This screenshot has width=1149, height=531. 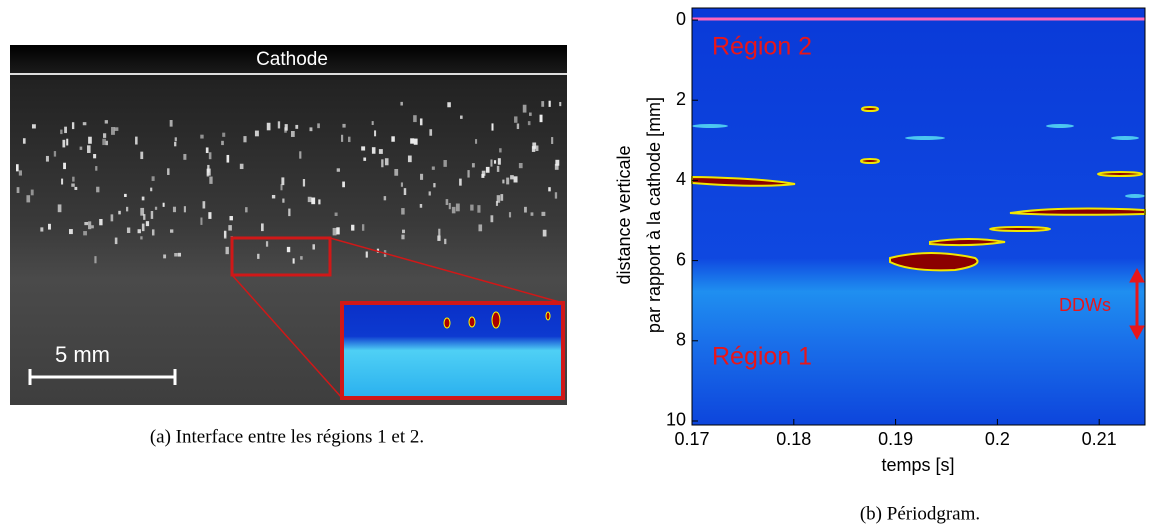 I want to click on caption: (b) Périodgram., so click(x=920, y=513).